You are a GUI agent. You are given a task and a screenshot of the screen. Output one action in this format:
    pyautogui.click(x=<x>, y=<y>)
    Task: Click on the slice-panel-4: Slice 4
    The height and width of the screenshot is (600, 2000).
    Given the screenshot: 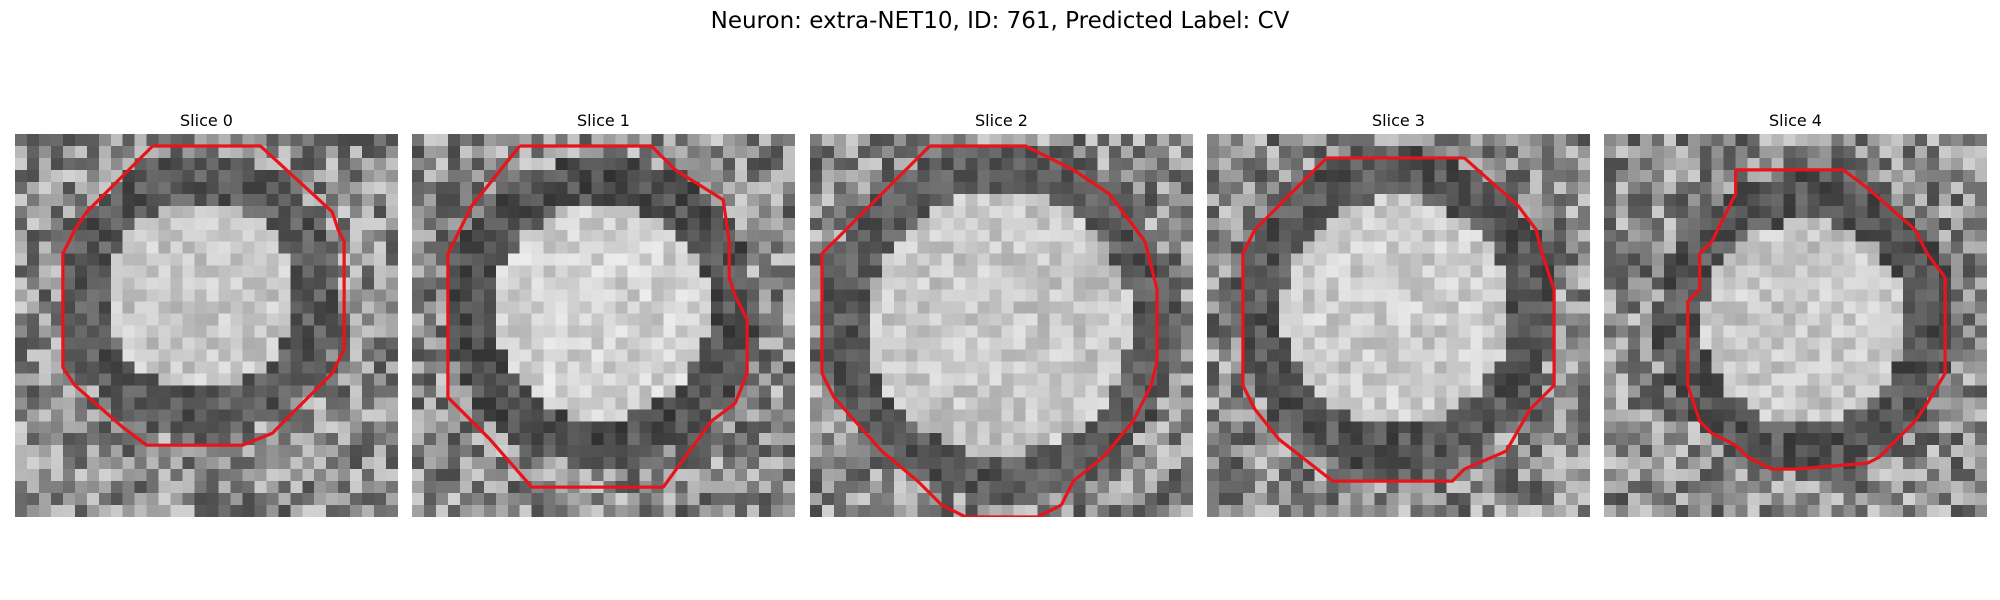 What is the action you would take?
    pyautogui.click(x=1795, y=312)
    